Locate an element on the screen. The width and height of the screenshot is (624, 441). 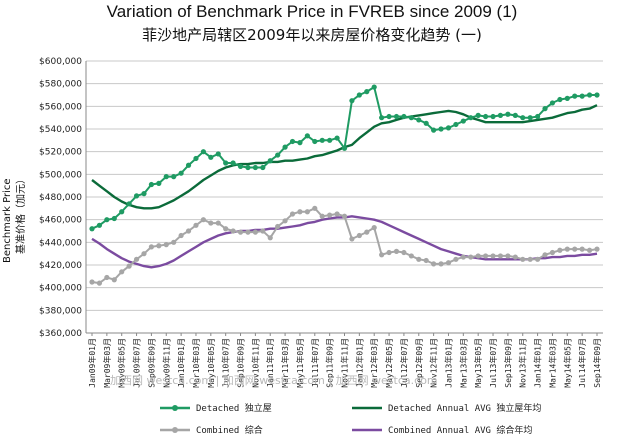
legend-label: Combined Annual AVG 综合年均 is located at coordinates (460, 430).